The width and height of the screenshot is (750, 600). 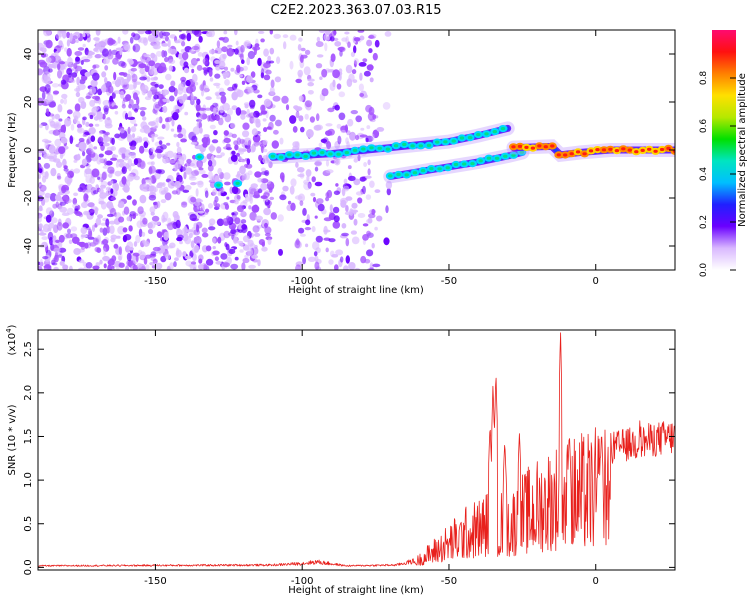 I want to click on snr-x-tick-label: -150, so click(x=155, y=581).